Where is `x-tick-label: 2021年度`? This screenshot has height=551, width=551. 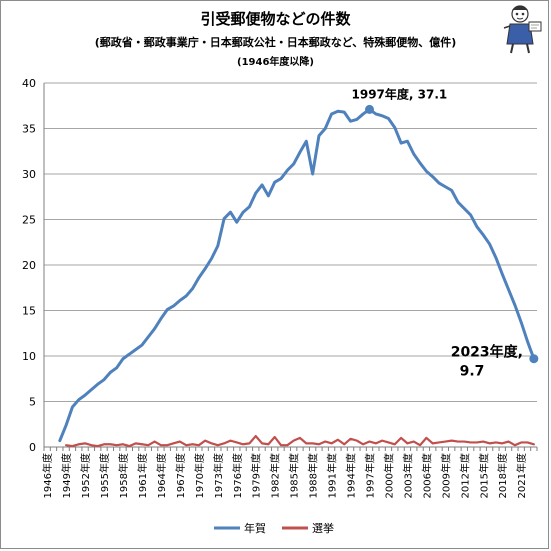
x-tick-label: 2021年度 is located at coordinates (521, 475).